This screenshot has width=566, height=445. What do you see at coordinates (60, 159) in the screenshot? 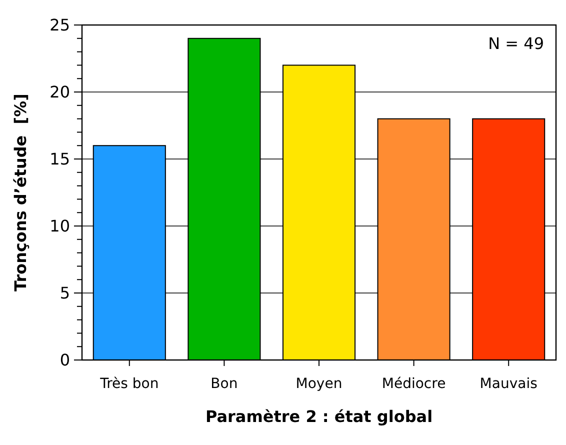
I see `y-tick-label: 15` at bounding box center [60, 159].